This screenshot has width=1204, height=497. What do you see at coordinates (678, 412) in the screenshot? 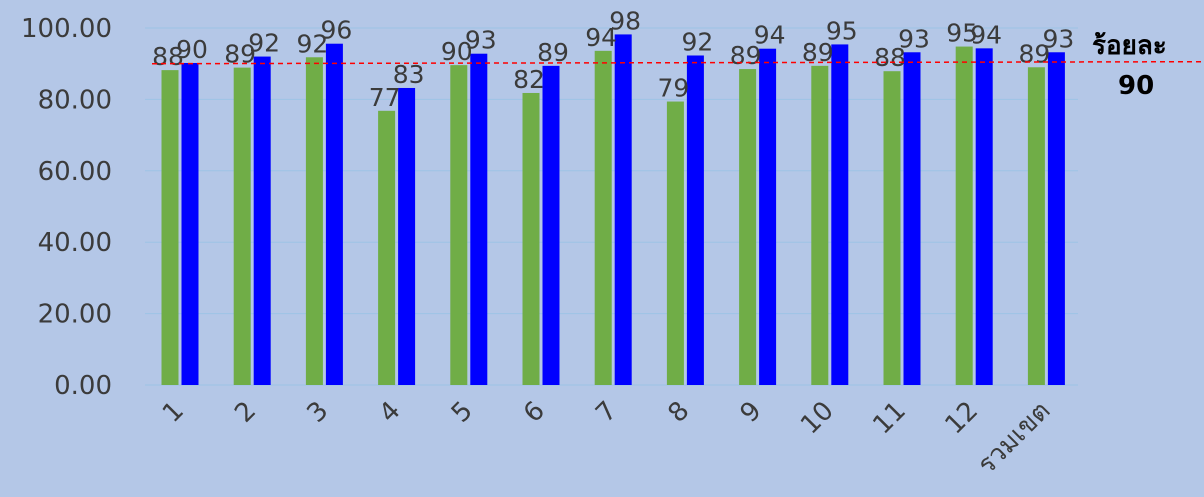
I see `x-tick-label: 8` at bounding box center [678, 412].